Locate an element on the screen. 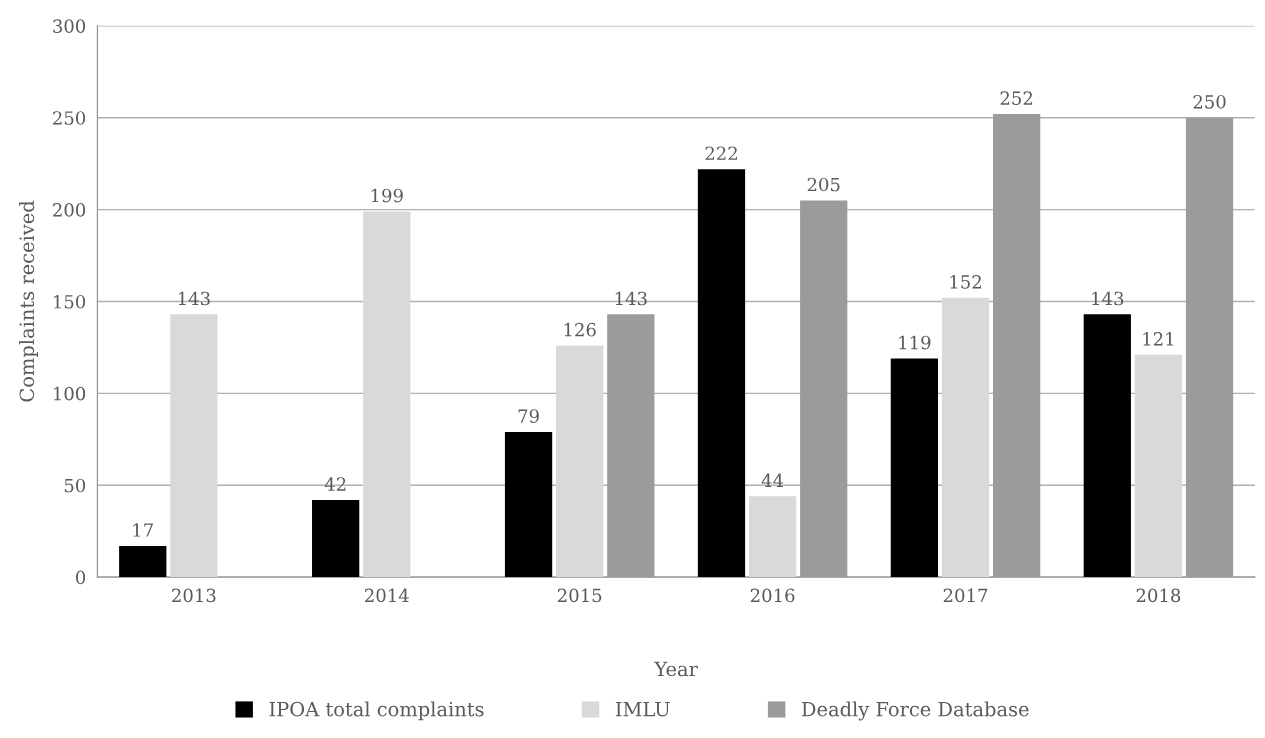 The height and width of the screenshot is (738, 1265). data-label: 17 is located at coordinates (143, 530).